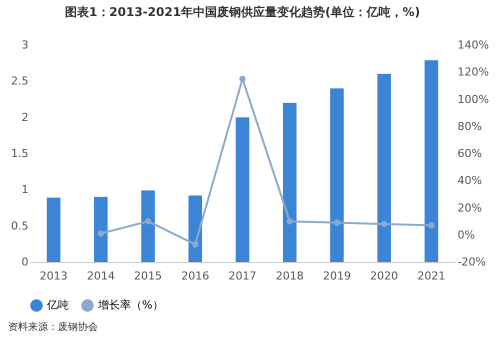 This screenshot has width=499, height=347. What do you see at coordinates (470, 126) in the screenshot?
I see `y2-tick-label: 80%` at bounding box center [470, 126].